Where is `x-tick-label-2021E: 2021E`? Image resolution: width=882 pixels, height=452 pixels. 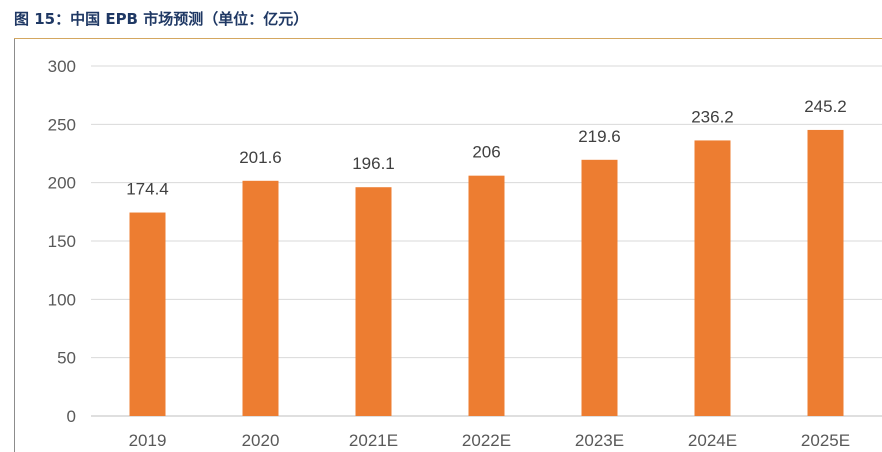 x-tick-label-2021E: 2021E is located at coordinates (373, 440).